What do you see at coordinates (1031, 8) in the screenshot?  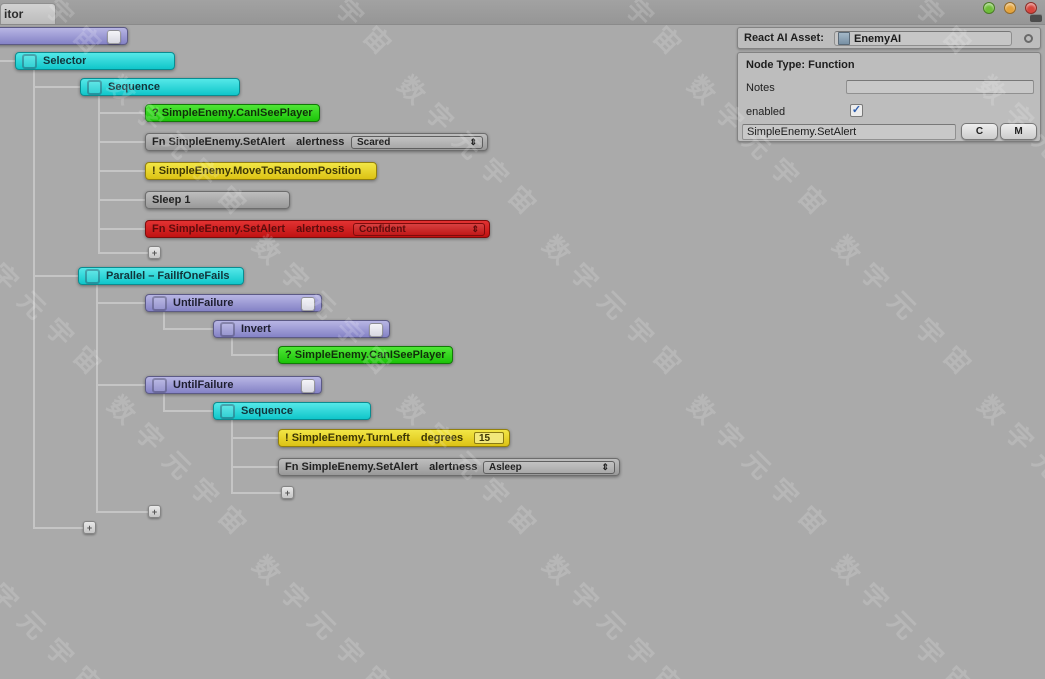 I see `close-light-icon` at bounding box center [1031, 8].